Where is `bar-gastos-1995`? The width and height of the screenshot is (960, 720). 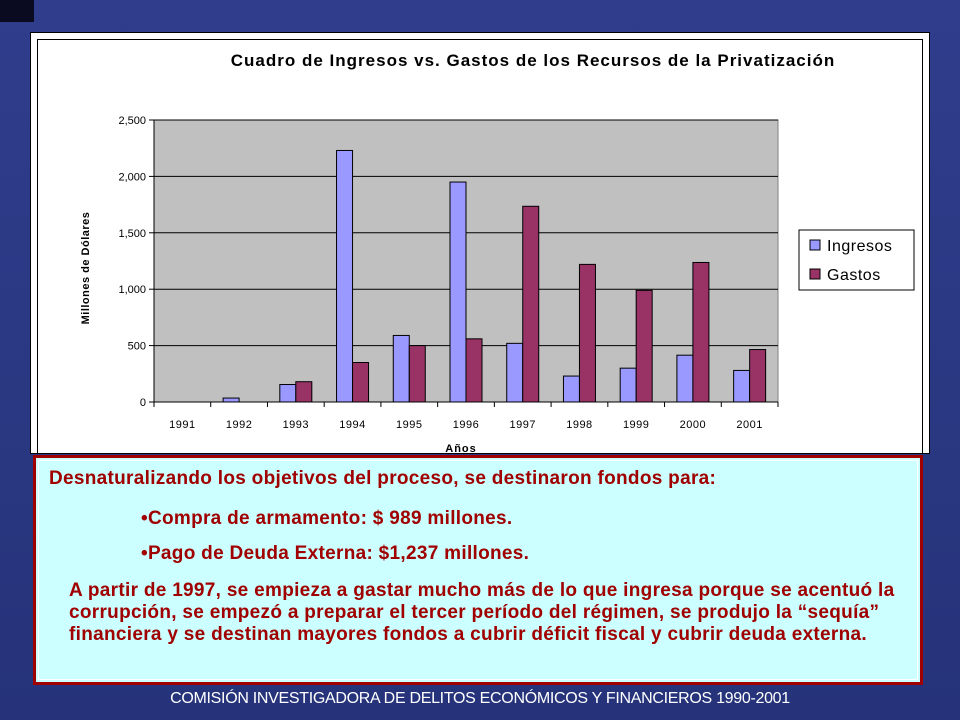
bar-gastos-1995 is located at coordinates (417, 374).